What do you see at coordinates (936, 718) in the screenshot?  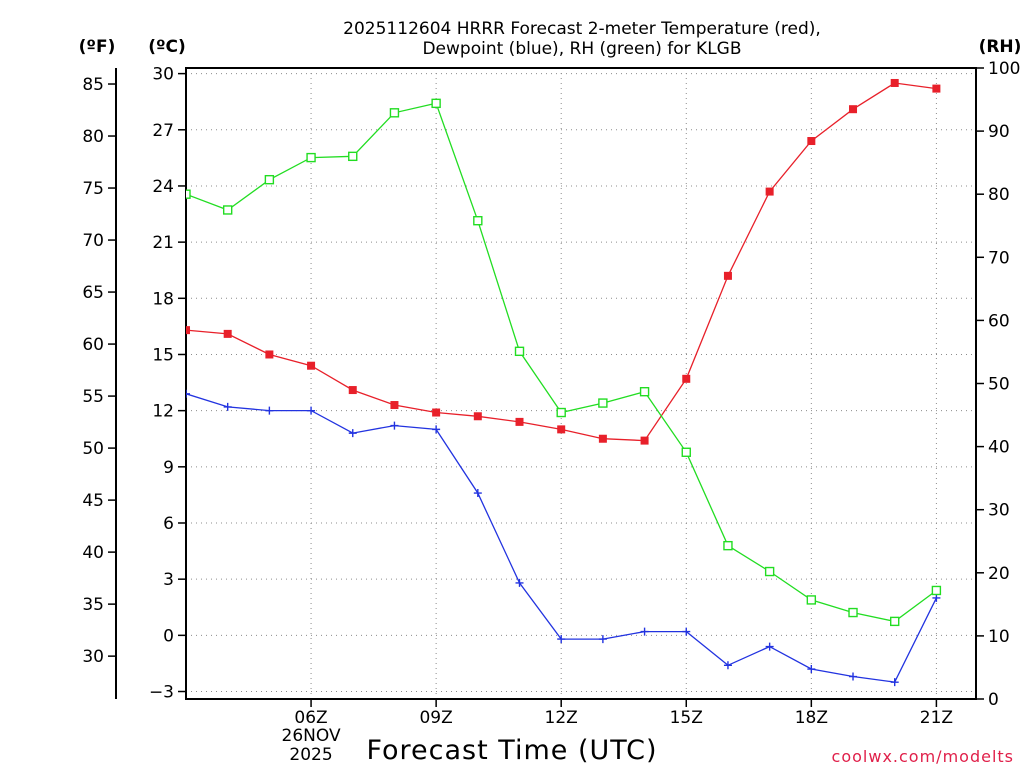 I see `x-tick-label: 21Z` at bounding box center [936, 718].